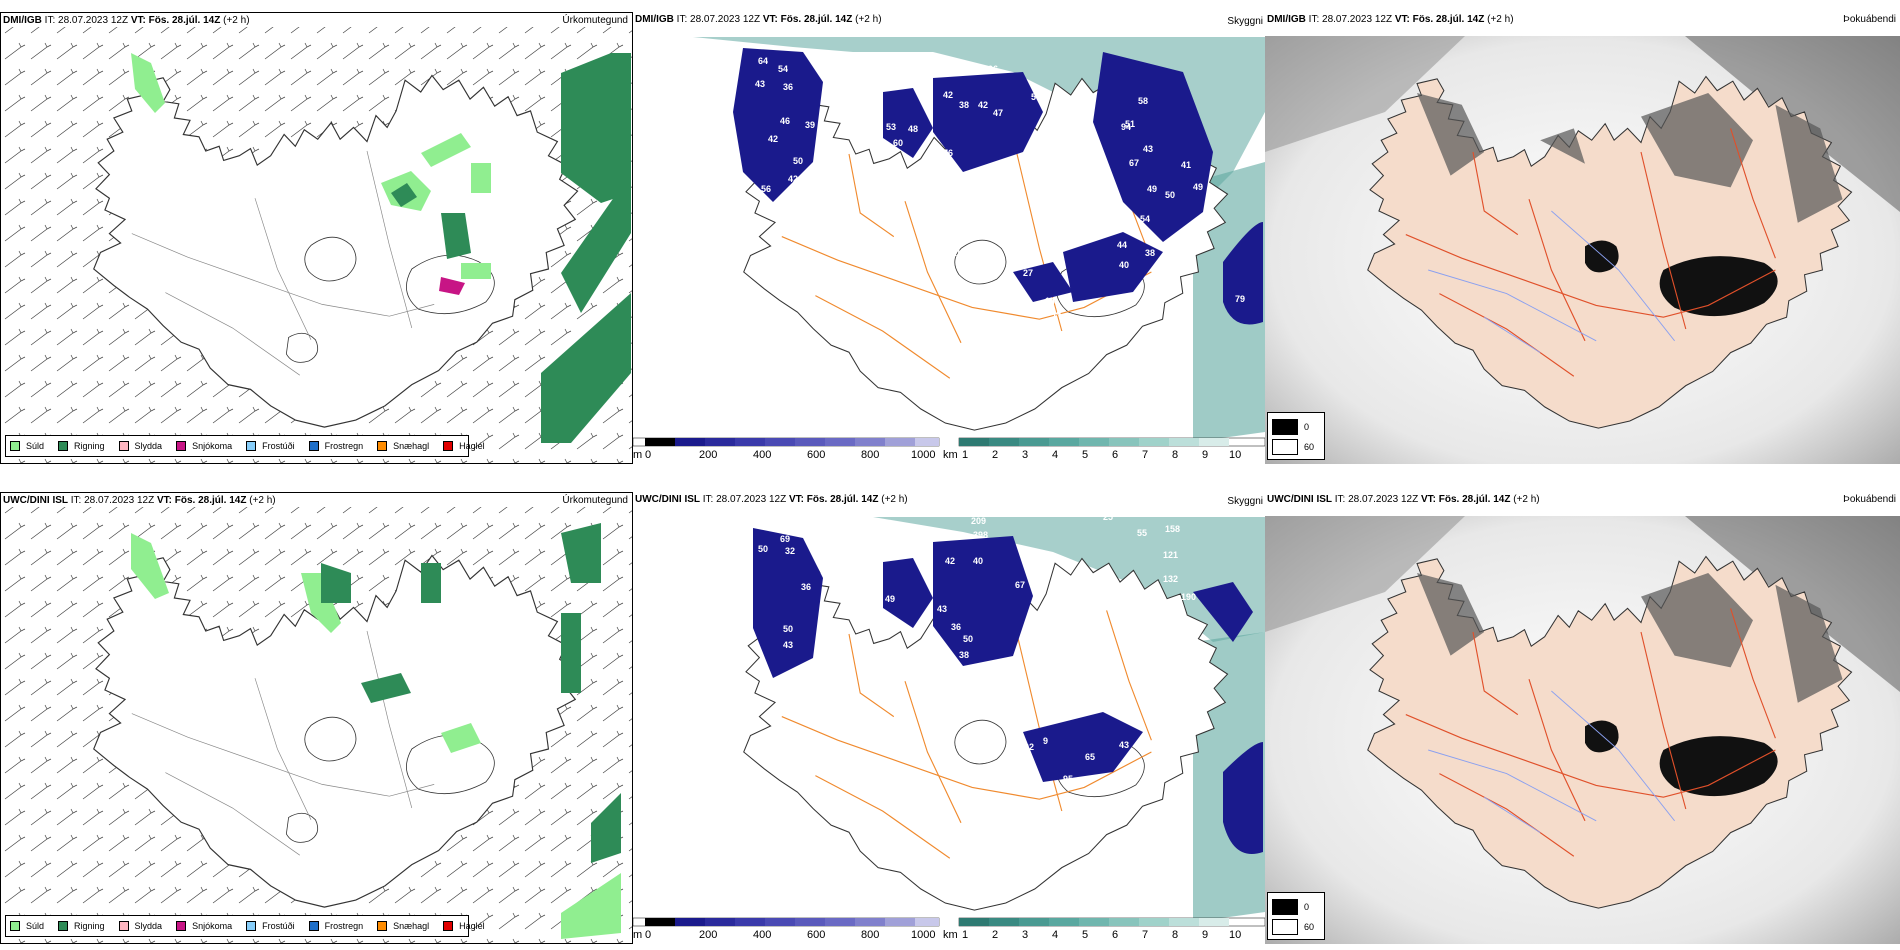  I want to click on legend-item: Frostúði, so click(270, 446).